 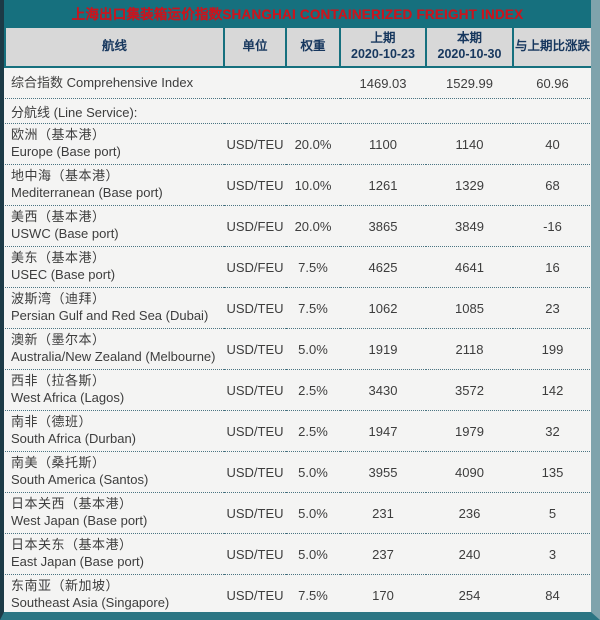 What do you see at coordinates (58, 463) in the screenshot?
I see `route-name-cn: 南美（桑托斯）` at bounding box center [58, 463].